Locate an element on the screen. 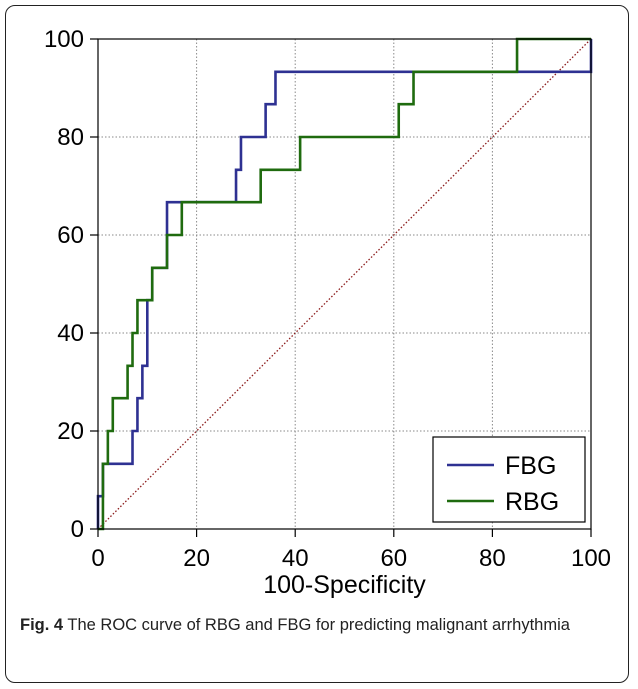 Image resolution: width=638 pixels, height=689 pixels. x-tick-label: 0 is located at coordinates (97, 558).